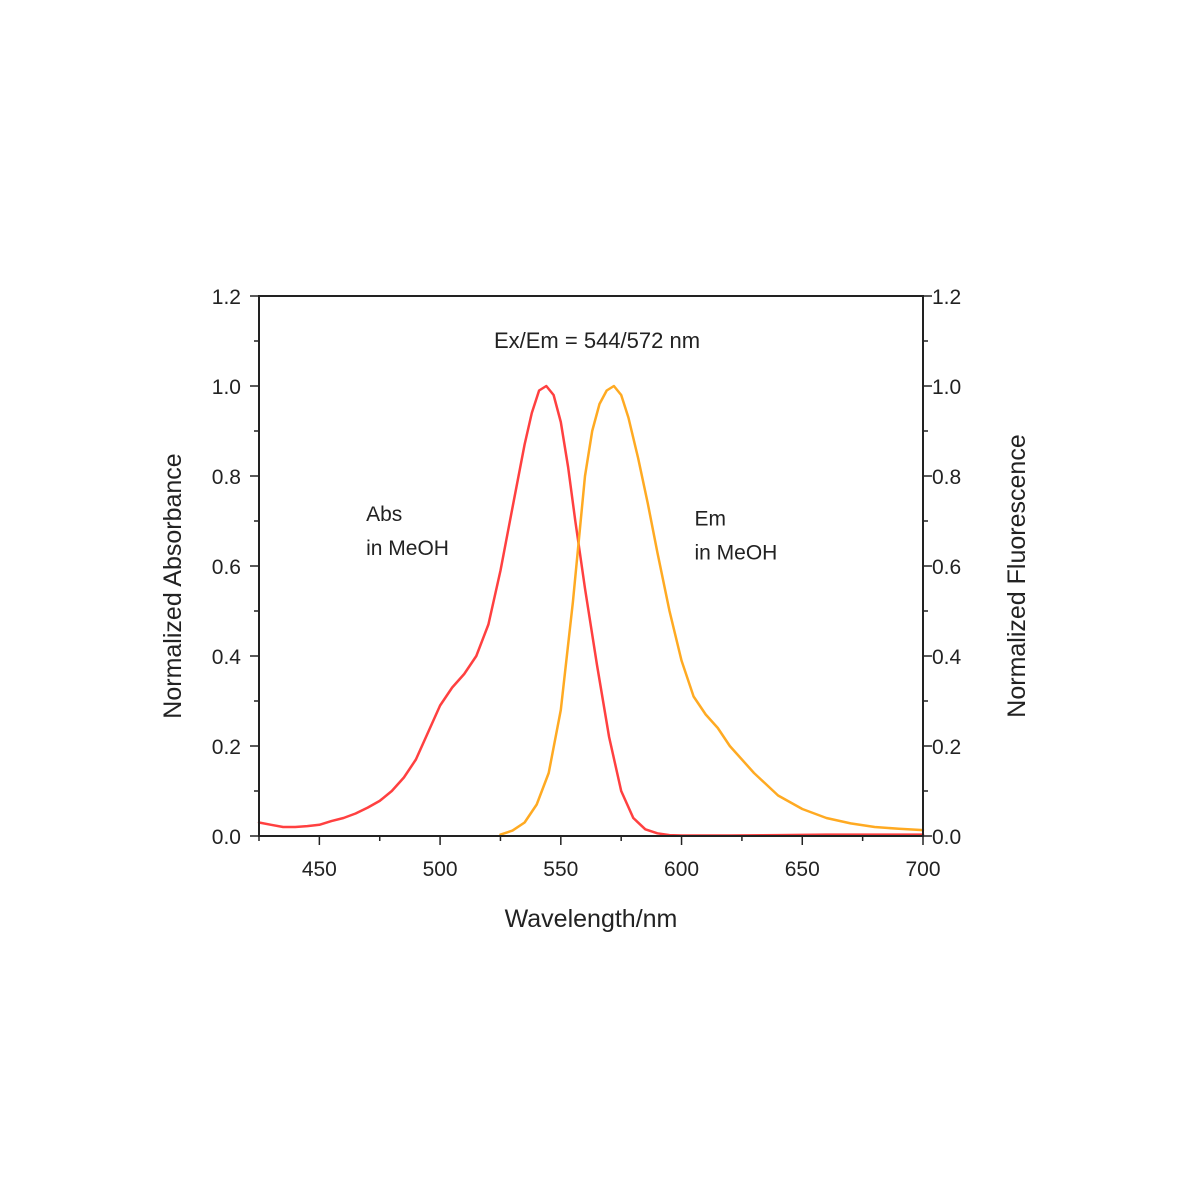 This screenshot has height=1200, width=1200. What do you see at coordinates (946, 477) in the screenshot?
I see `y-tick-label-right: 0.8` at bounding box center [946, 477].